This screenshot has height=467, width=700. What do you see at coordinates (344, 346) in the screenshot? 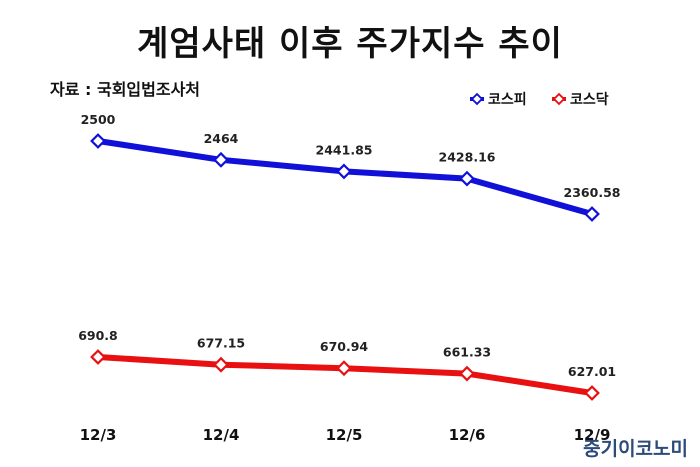
I see `series-2-data-label-3: 670.94` at bounding box center [344, 346].